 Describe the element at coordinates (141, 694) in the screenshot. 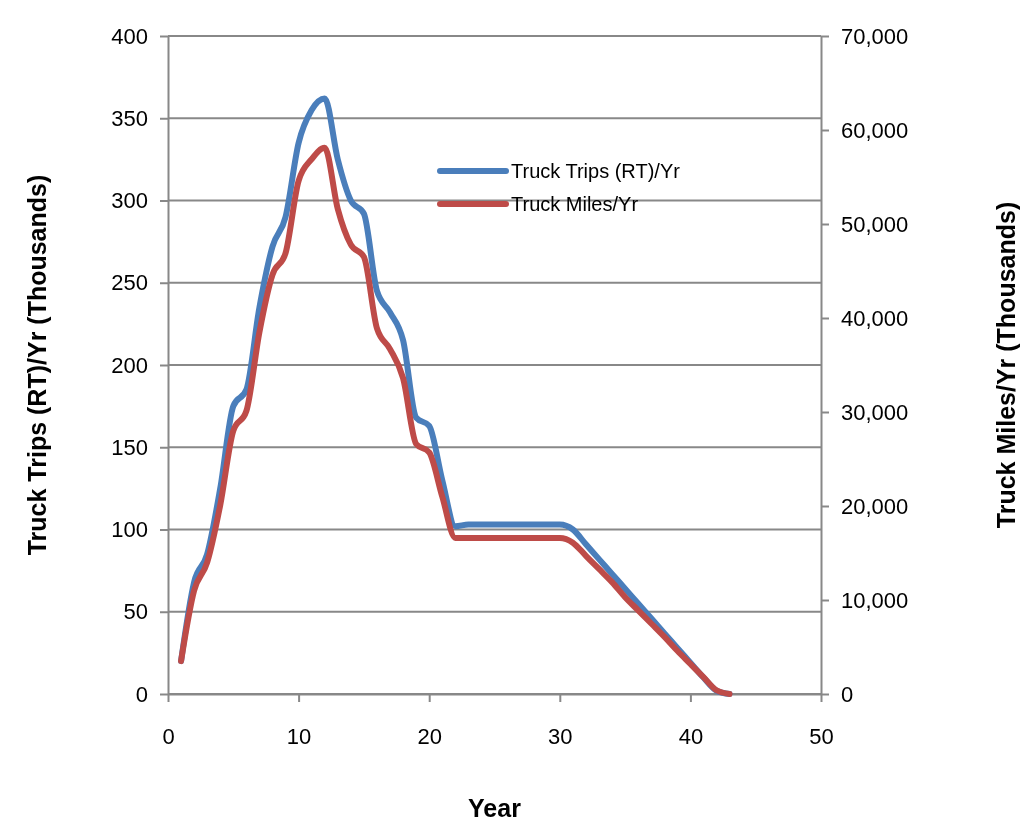

I see `y-tick-label: 0` at that location.